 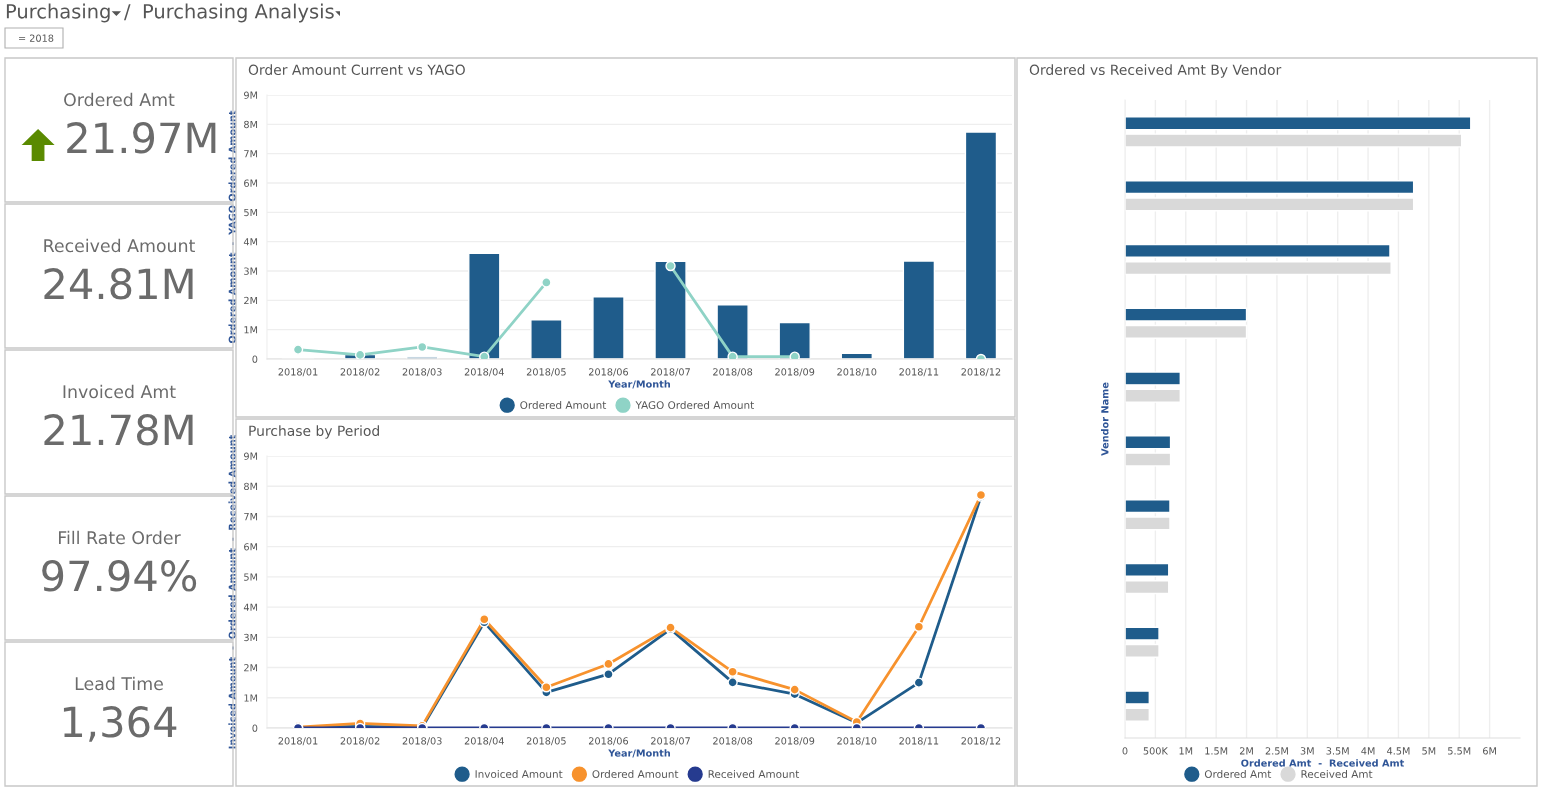 What do you see at coordinates (1156, 751) in the screenshot?
I see `x-tick-label: 500K` at bounding box center [1156, 751].